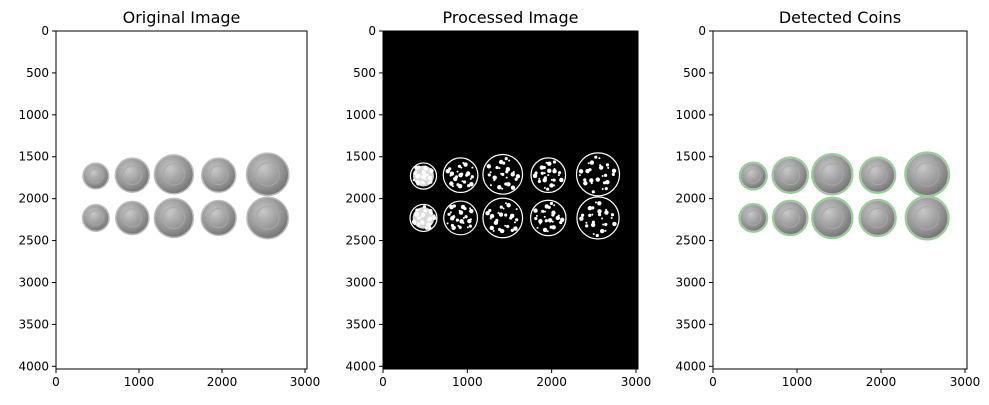 This screenshot has width=989, height=405. I want to click on y-tick-label: 500, so click(694, 73).